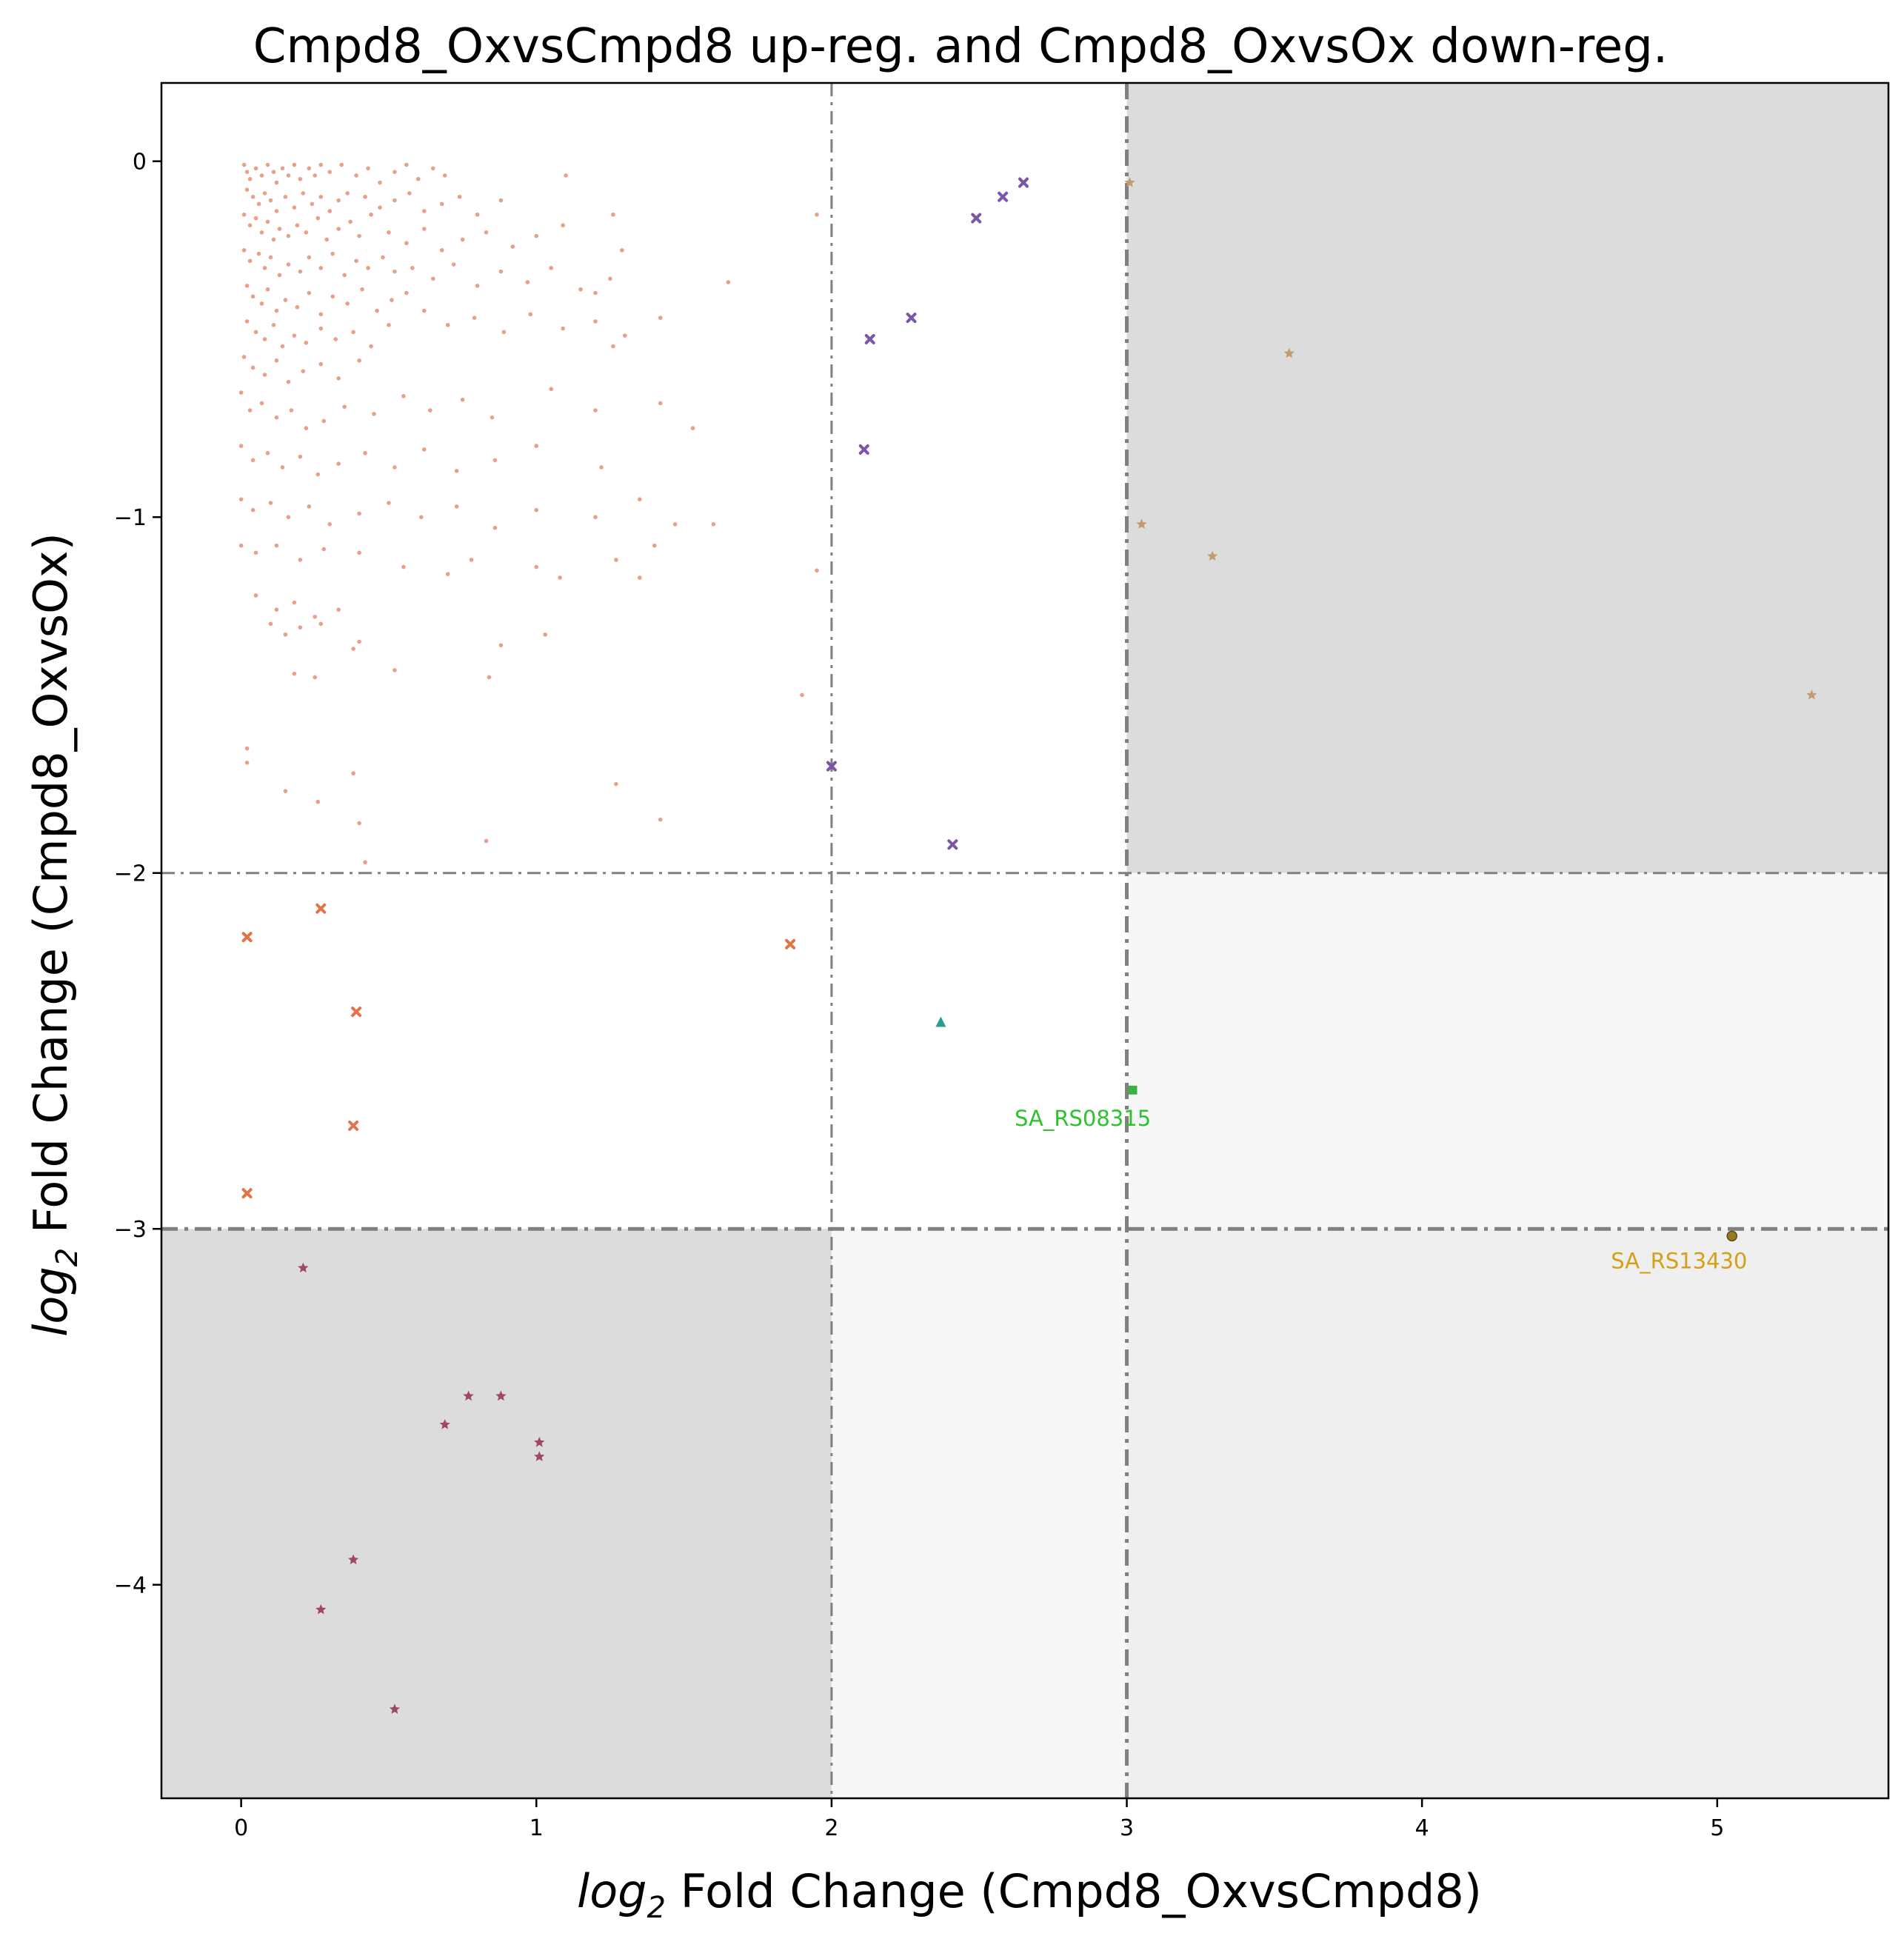 The height and width of the screenshot is (1939, 1904). I want to click on y-axis-label-text: Fold Change (Cmpd8_OxvsOx), so click(51, 890).